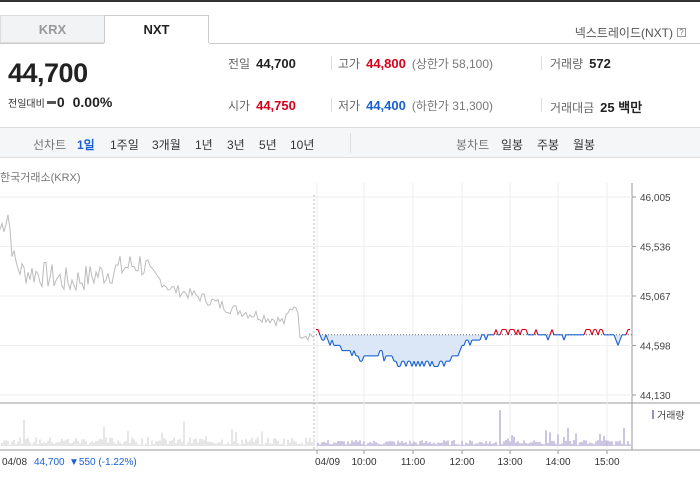 The image size is (700, 490). I want to click on chart-period-bar: 선차트 1일 1주일 3개월 1년 3년 5년 10년 봉차트 일봉 주봉 월봉, so click(350, 142).